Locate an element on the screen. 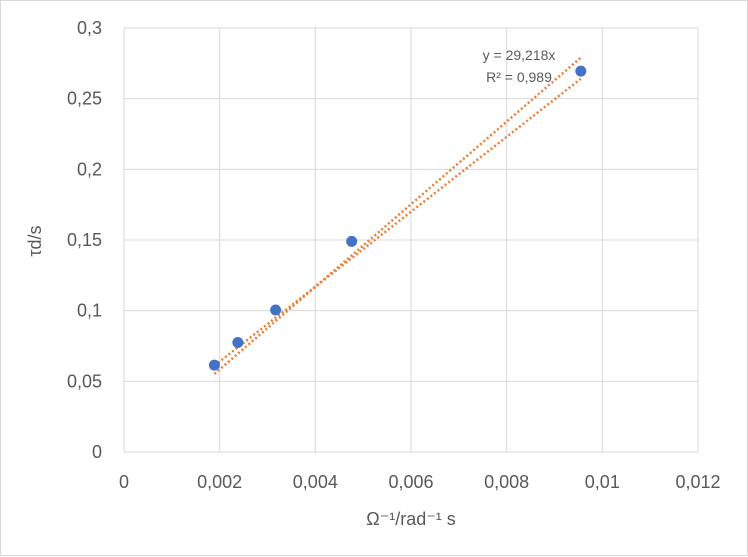 The height and width of the screenshot is (557, 748). x-tick-label: 0,012 is located at coordinates (697, 482).